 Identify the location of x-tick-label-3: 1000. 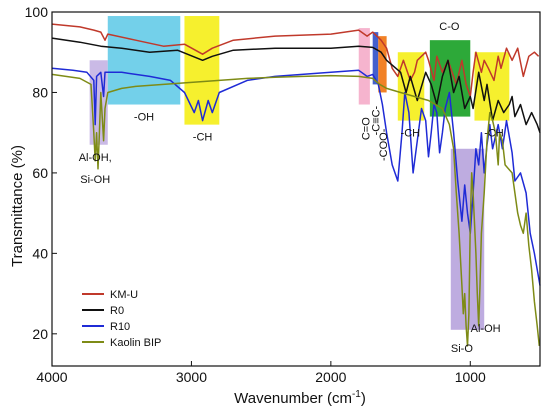
(470, 377).